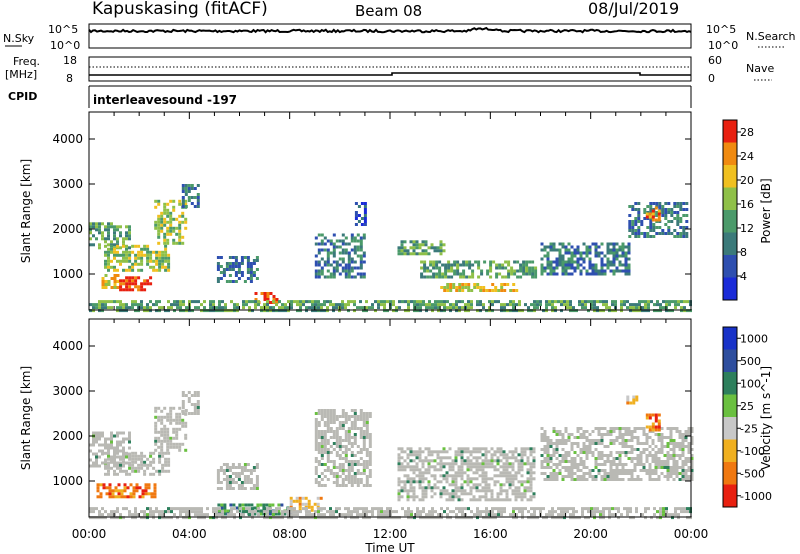  What do you see at coordinates (771, 36) in the screenshot?
I see `nsearch-label: N.Search` at bounding box center [771, 36].